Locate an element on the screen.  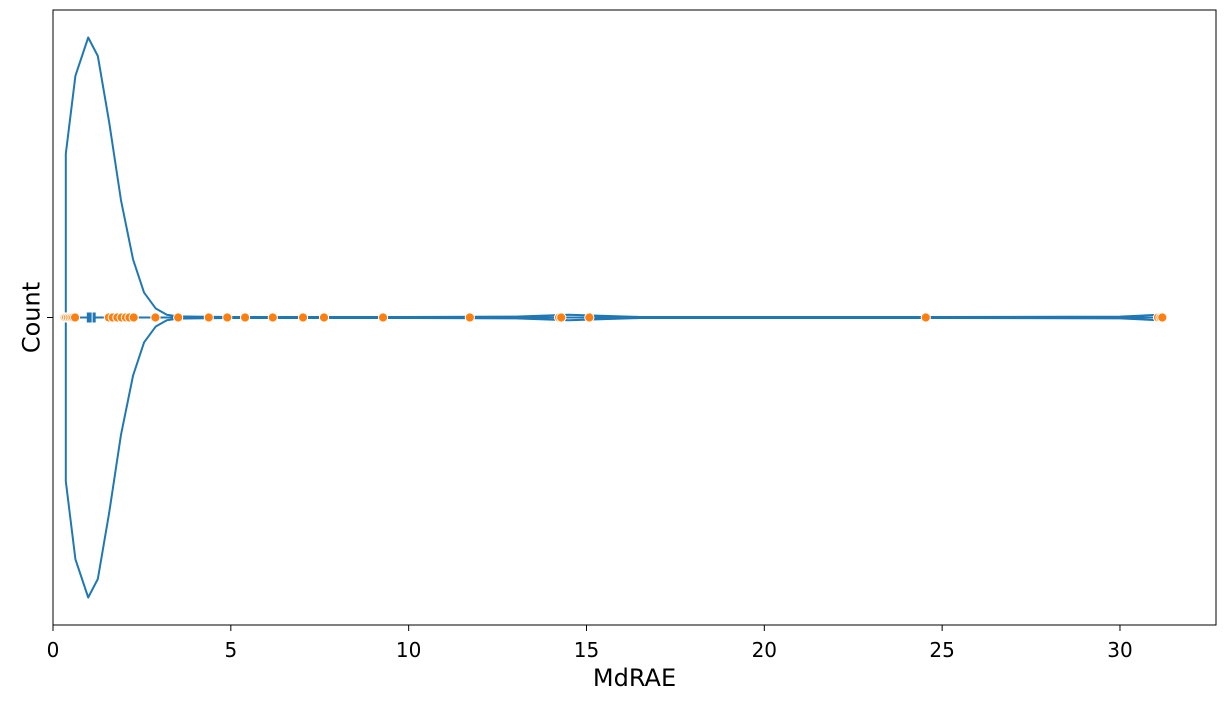
x-tick-label: 0 is located at coordinates (53, 650).